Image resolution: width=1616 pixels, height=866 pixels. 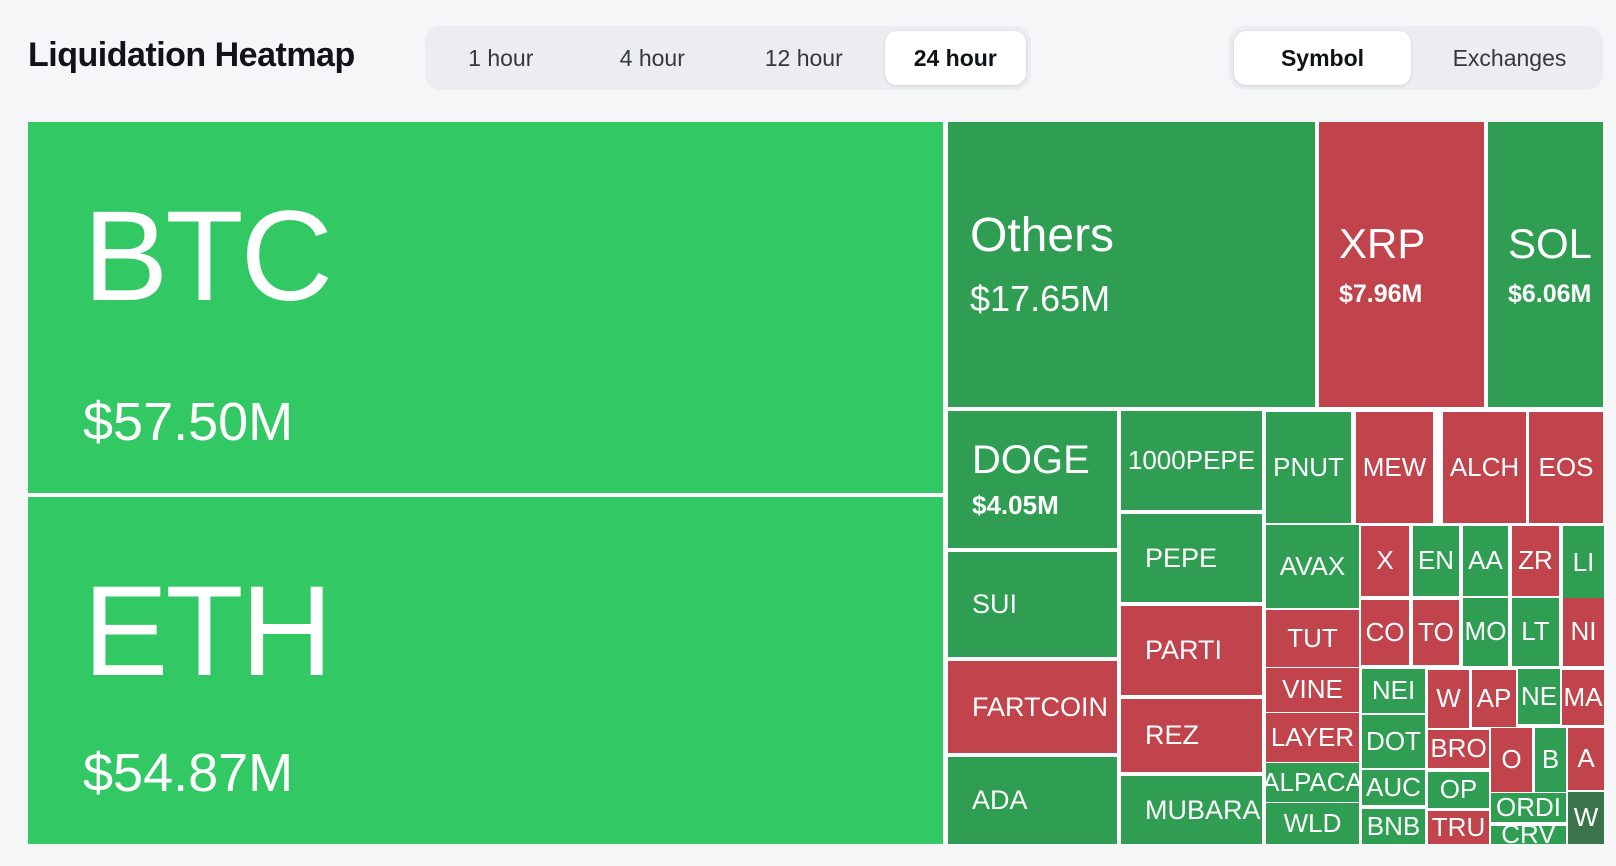 I want to click on tile-symbol: O, so click(x=1511, y=759).